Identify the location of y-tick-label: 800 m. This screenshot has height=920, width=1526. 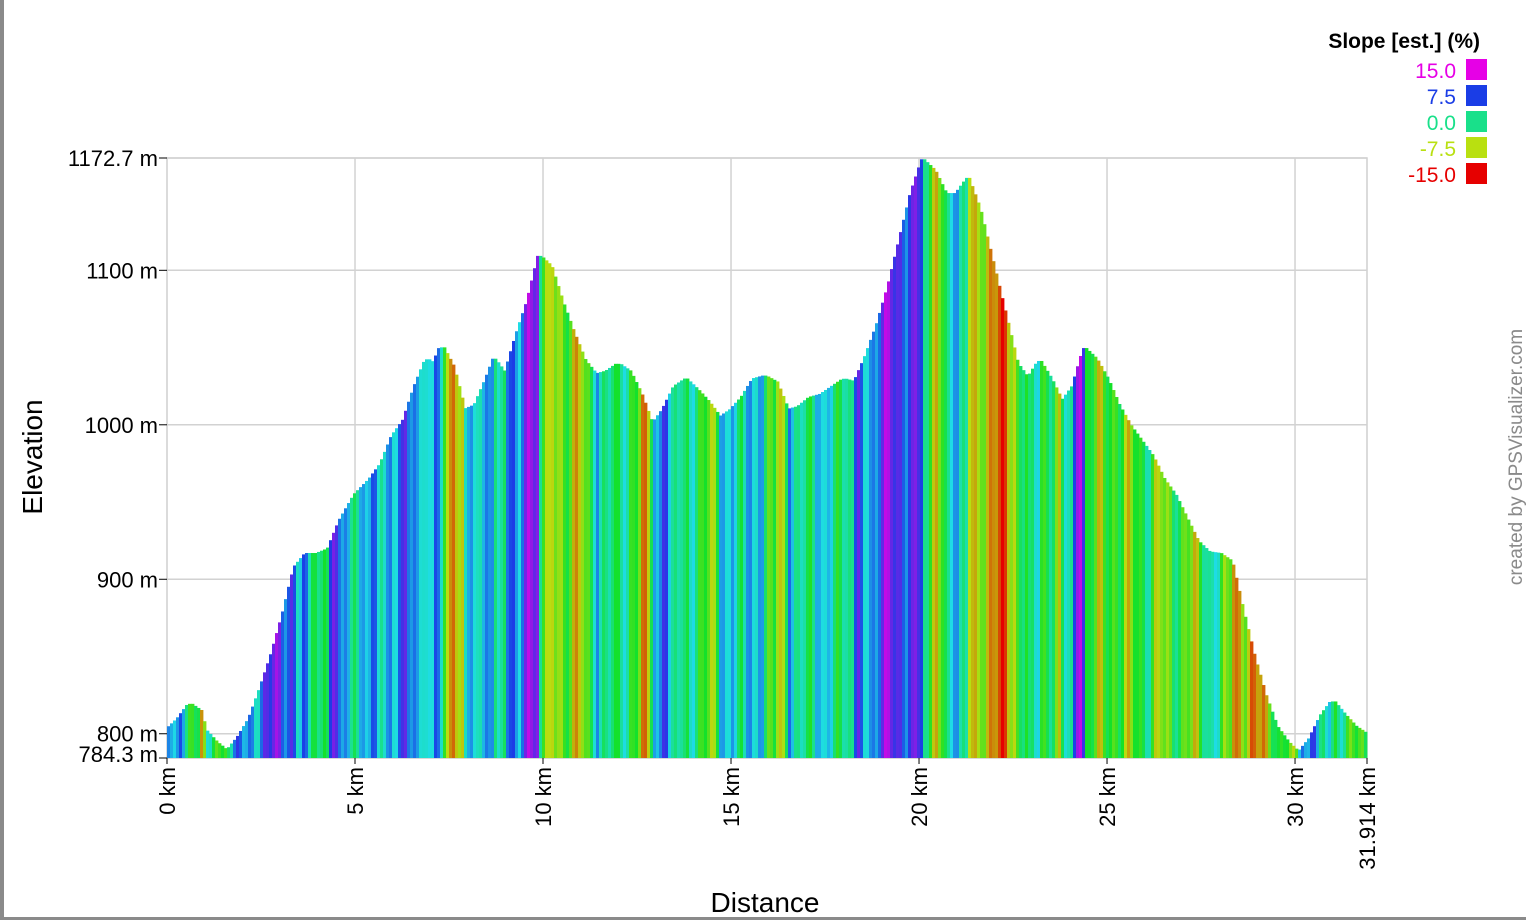
(127, 734).